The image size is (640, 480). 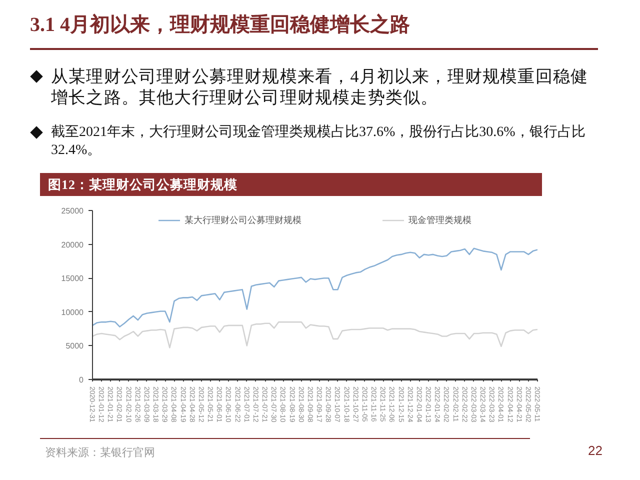 What do you see at coordinates (440, 220) in the screenshot?
I see `legend-label: 现金管理类规模` at bounding box center [440, 220].